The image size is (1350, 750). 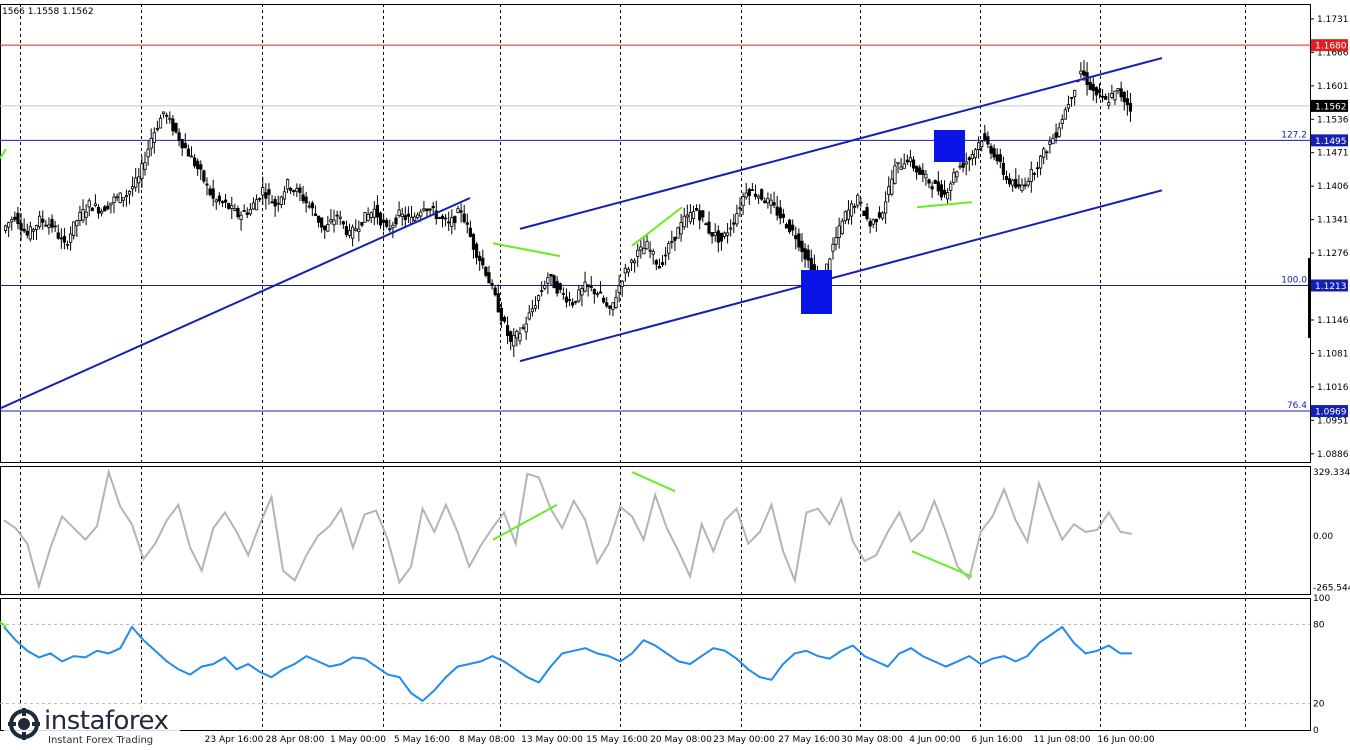 I want to click on y-tick-label: 1.1666, so click(x=1333, y=53).